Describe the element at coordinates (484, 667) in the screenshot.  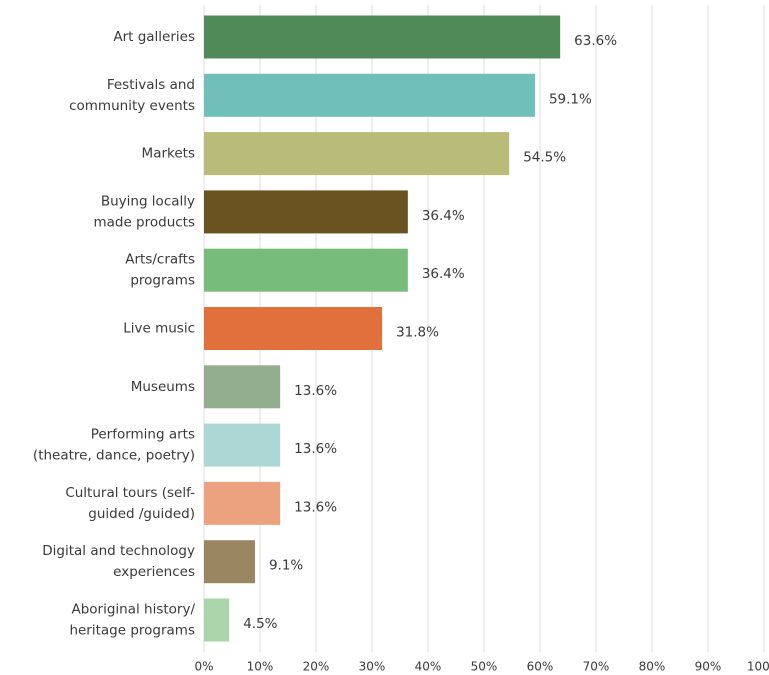
I see `x-tick-label: 50%` at that location.